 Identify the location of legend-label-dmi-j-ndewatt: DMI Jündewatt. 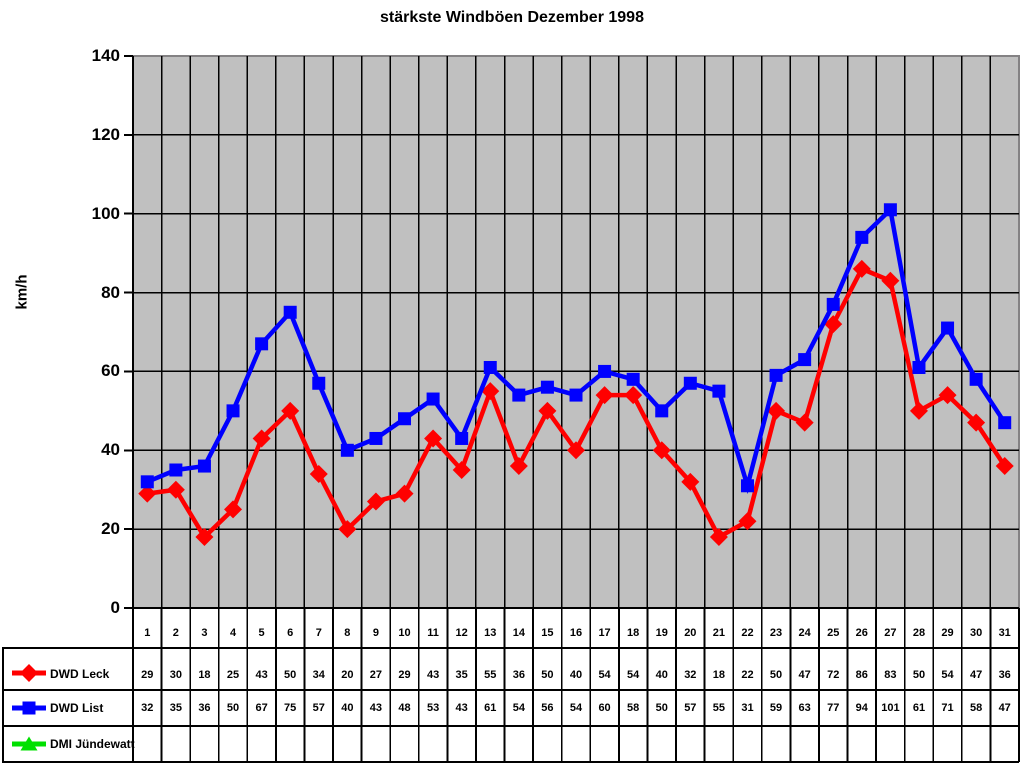
(92, 744).